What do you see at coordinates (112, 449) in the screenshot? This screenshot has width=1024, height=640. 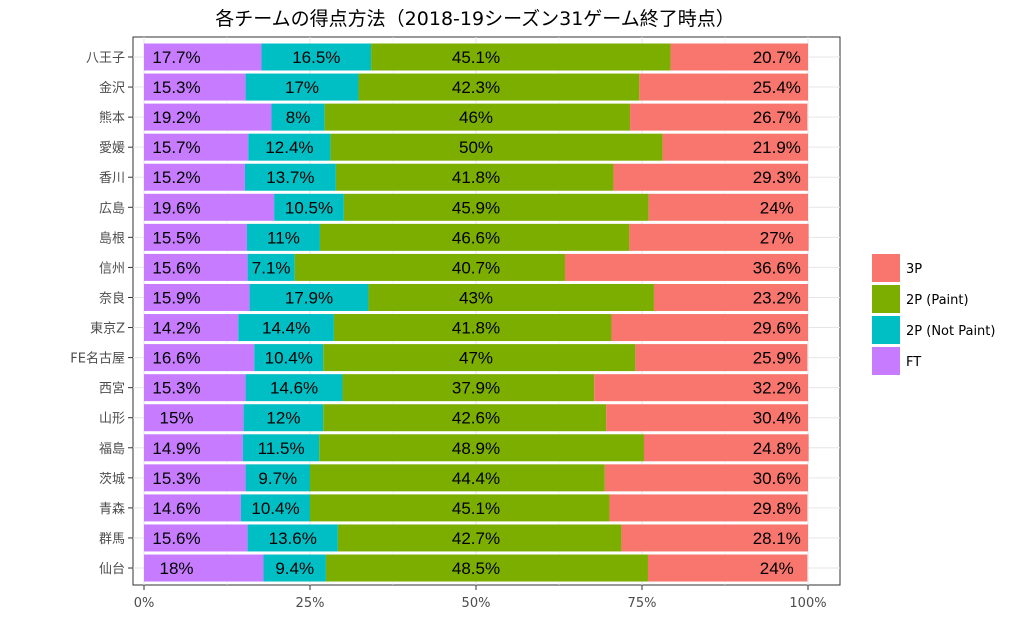 I see `y-tick-label: 福島` at bounding box center [112, 449].